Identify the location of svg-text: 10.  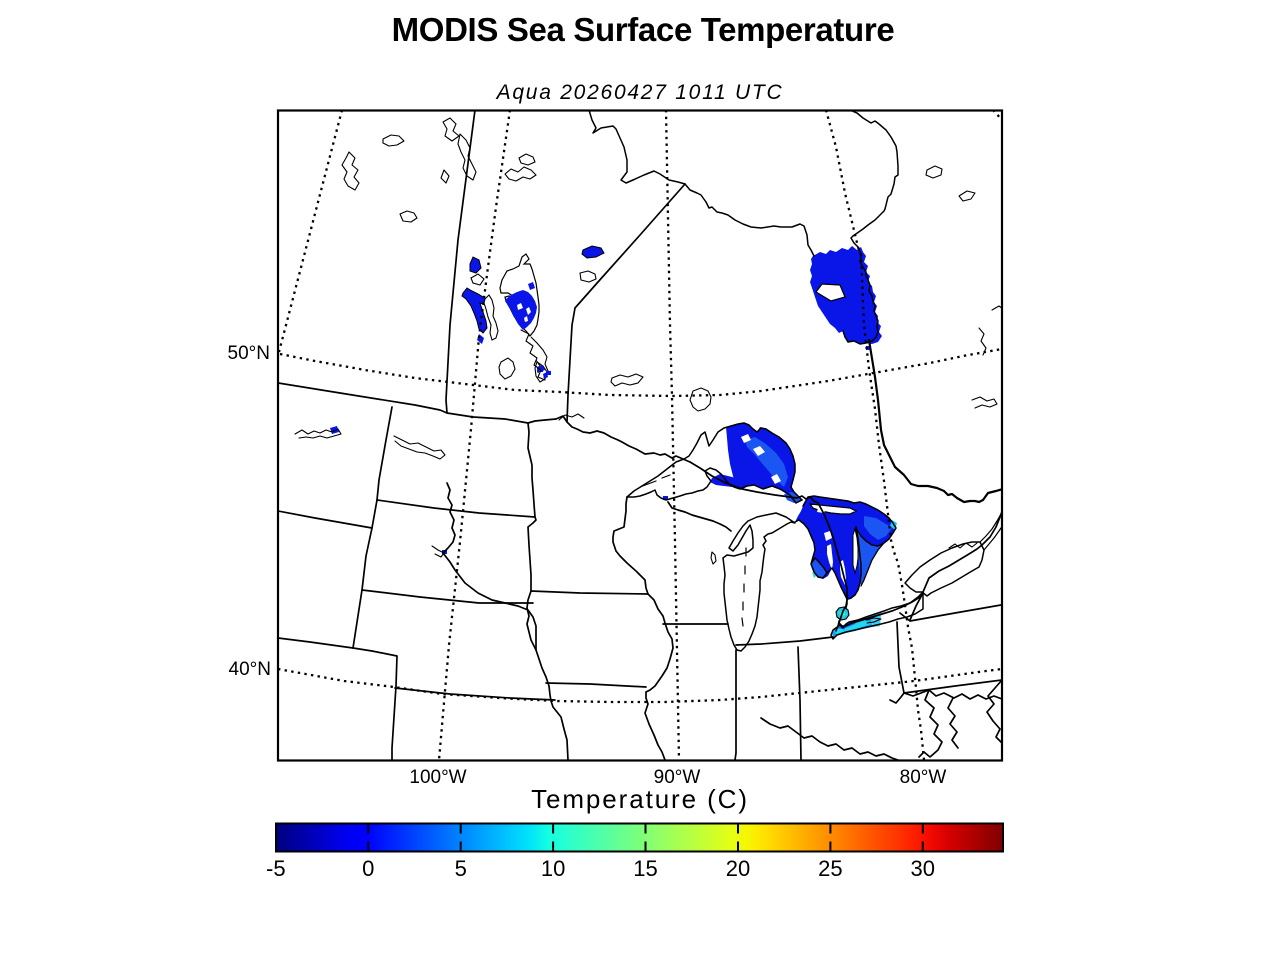
(553, 868).